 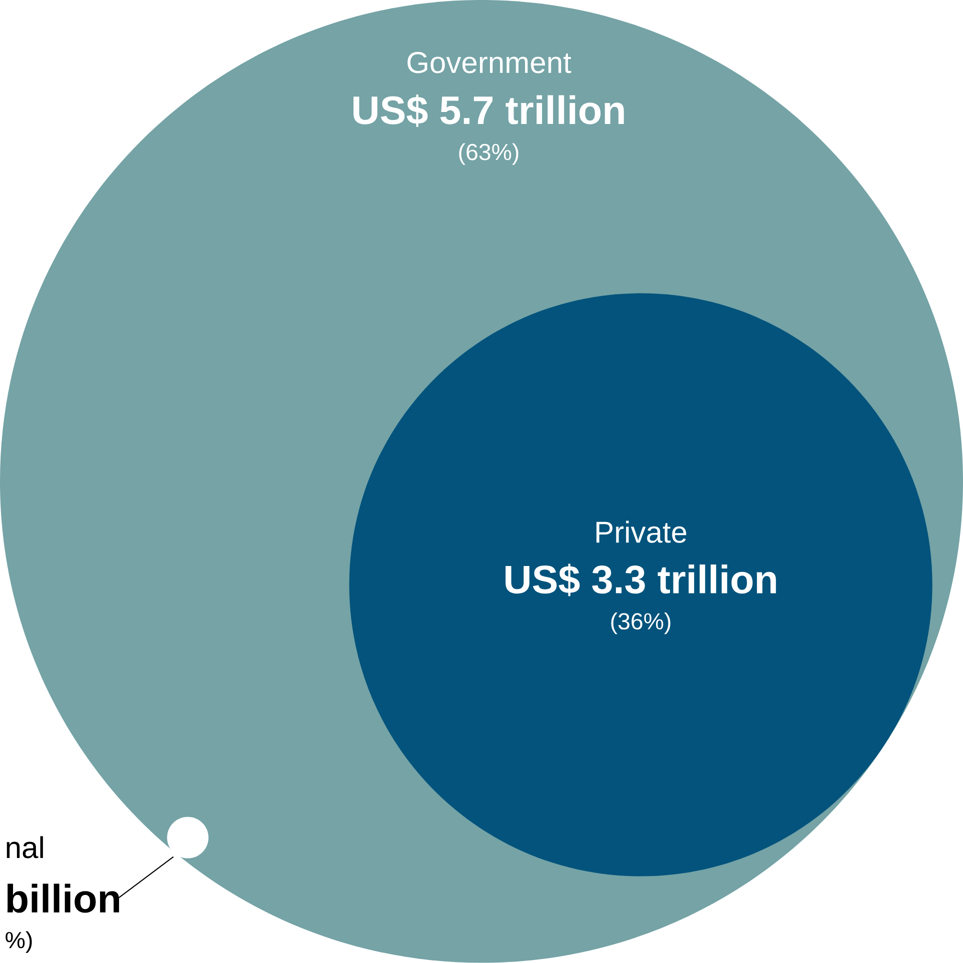 What do you see at coordinates (641, 580) in the screenshot?
I see `data-label: US$ 3.3 trillion` at bounding box center [641, 580].